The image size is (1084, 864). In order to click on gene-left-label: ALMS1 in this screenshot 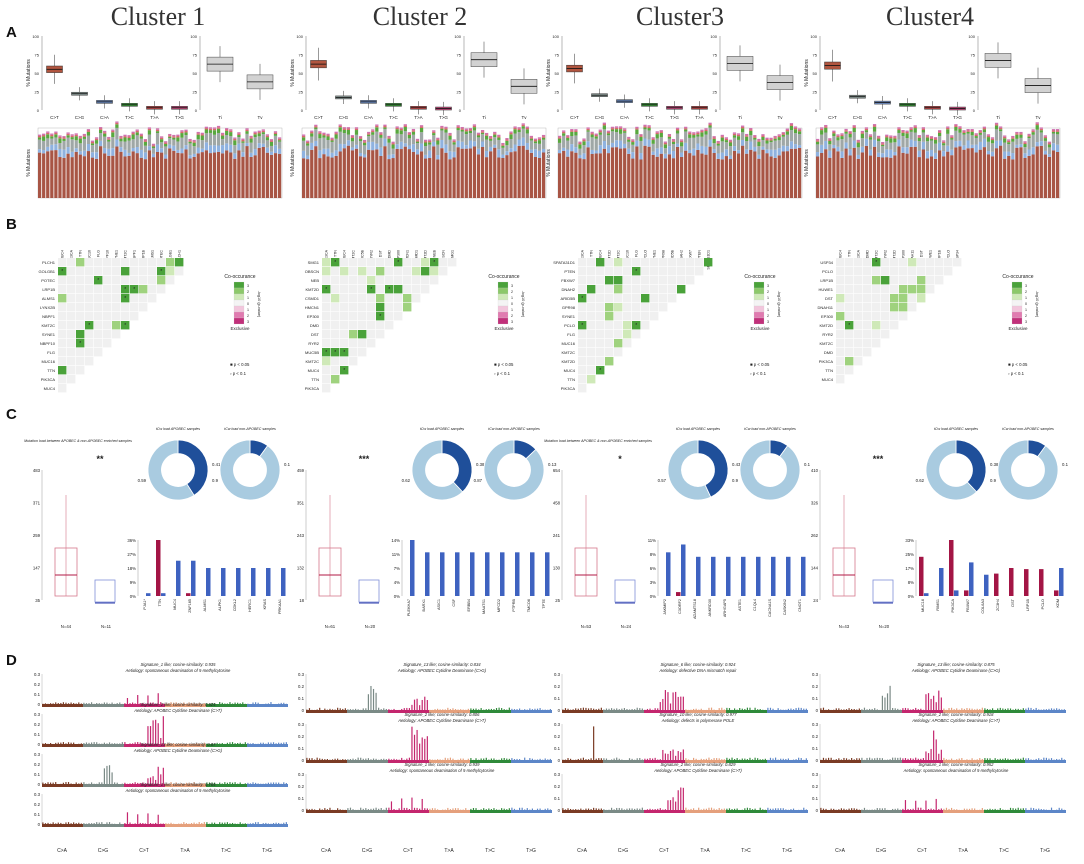, I will do `click(49, 298)`.